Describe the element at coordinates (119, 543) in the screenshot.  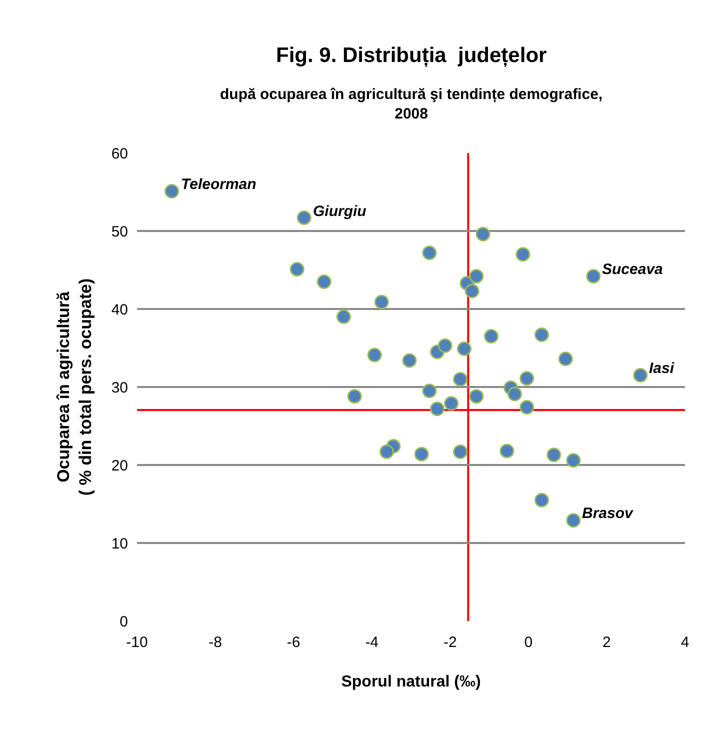
I see `y-tick-label: 10` at that location.